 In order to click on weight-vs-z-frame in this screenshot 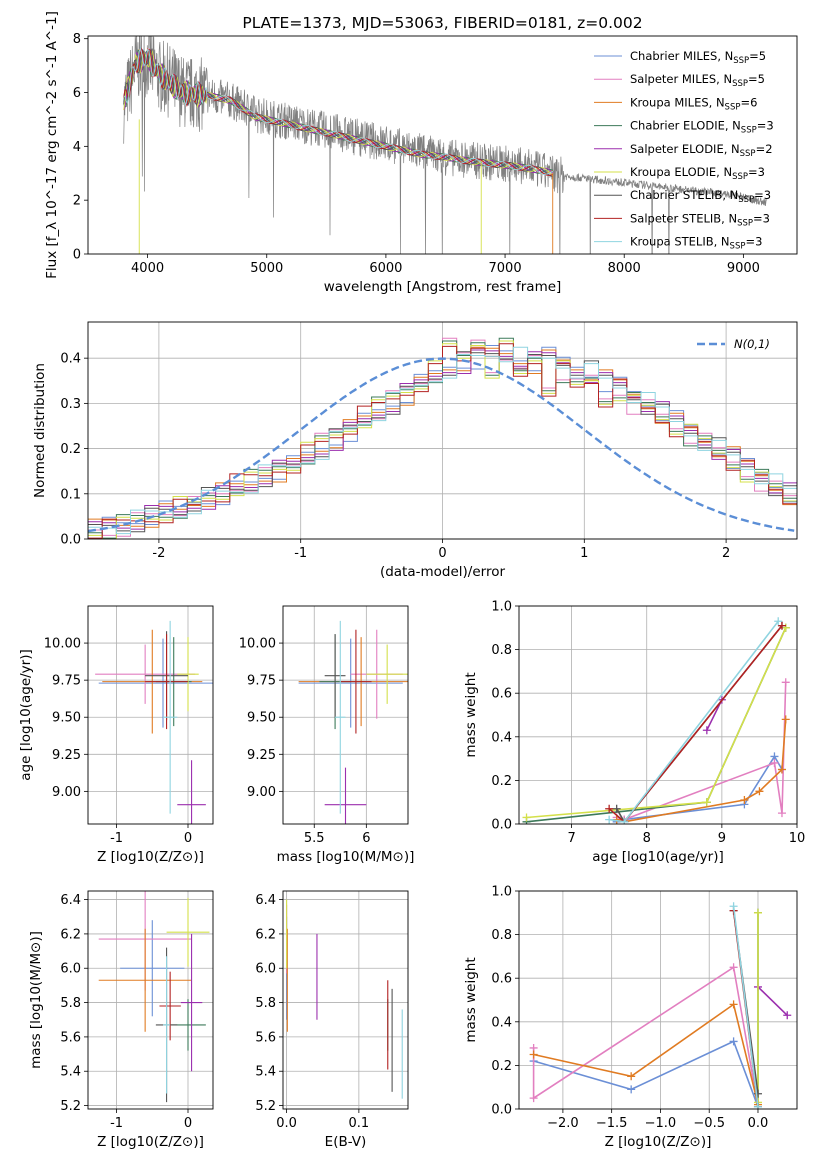, I will do `click(658, 1000)`.